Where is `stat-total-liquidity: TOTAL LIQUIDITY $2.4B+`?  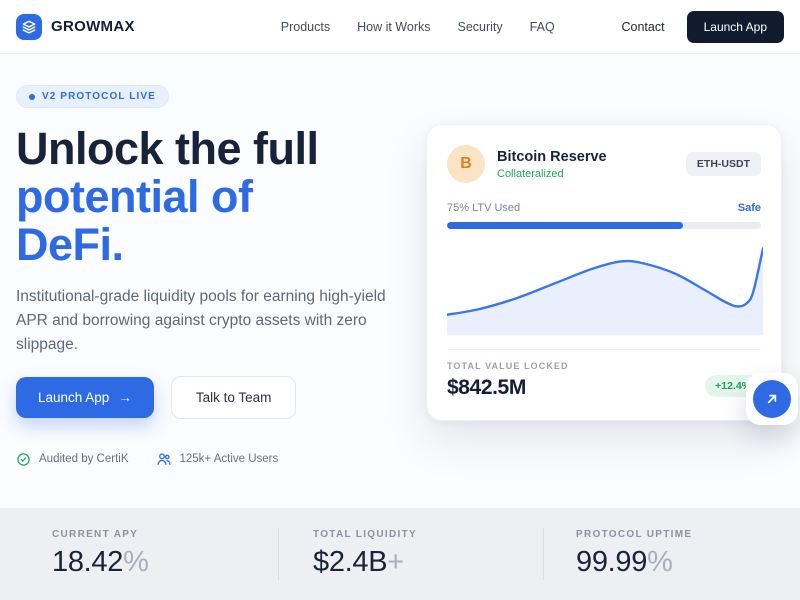 stat-total-liquidity: TOTAL LIQUIDITY $2.4B+ is located at coordinates (428, 554).